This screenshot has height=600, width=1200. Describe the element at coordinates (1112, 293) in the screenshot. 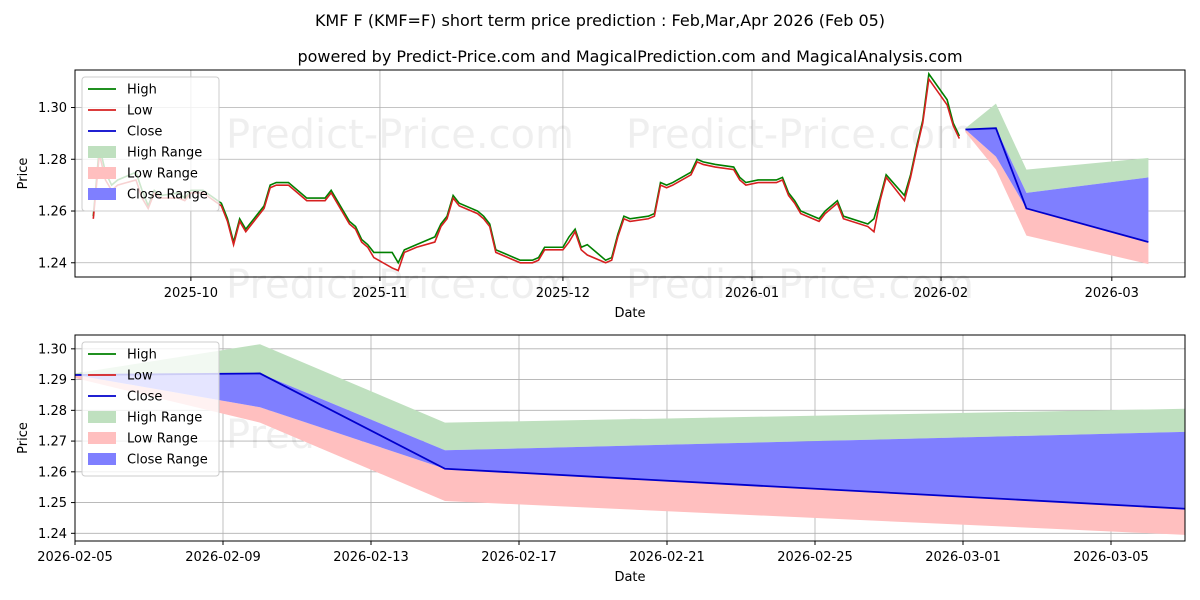

I see `x-tick-label: 2026-03` at that location.